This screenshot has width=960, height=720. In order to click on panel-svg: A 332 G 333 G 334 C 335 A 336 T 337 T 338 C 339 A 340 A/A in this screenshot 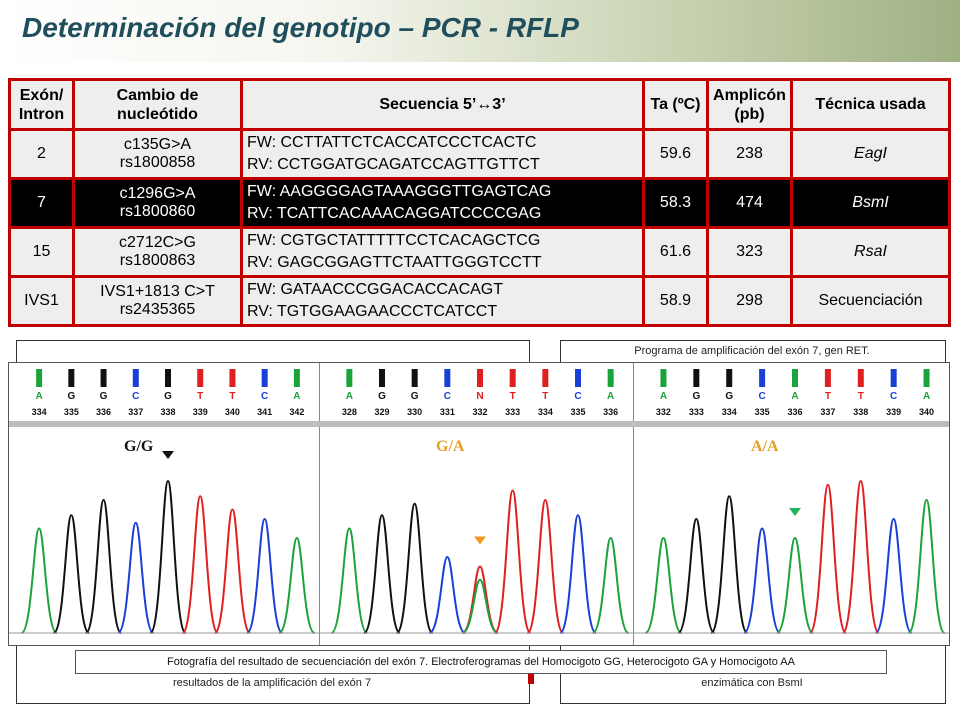, I will do `click(791, 501)`.